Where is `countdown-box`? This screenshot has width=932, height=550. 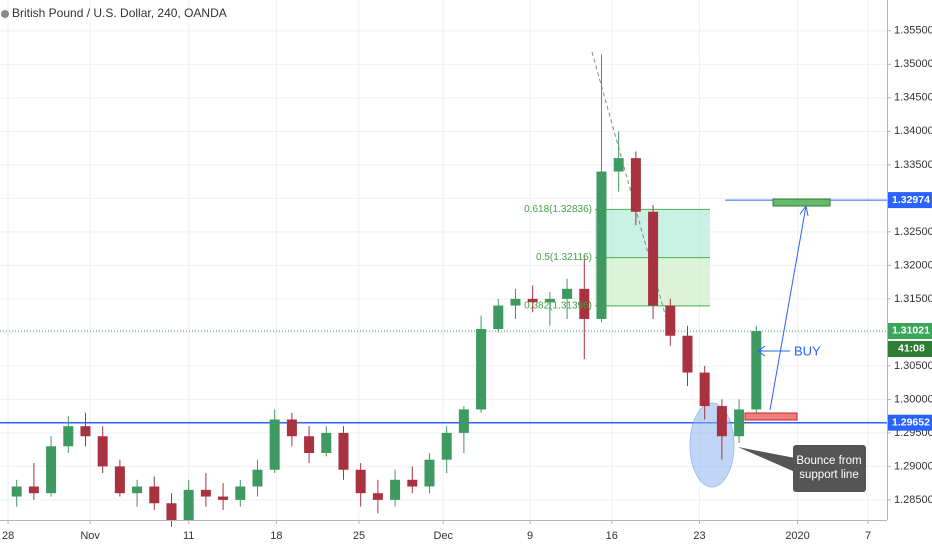
countdown-box is located at coordinates (910, 348).